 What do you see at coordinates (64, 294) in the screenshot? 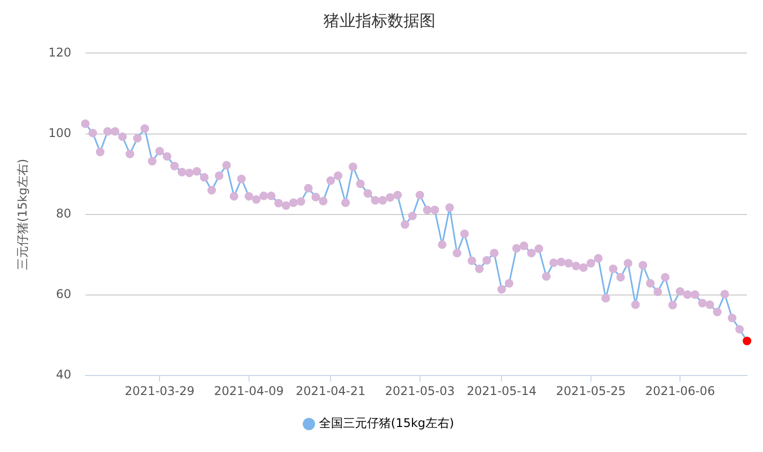
I see `y-tick-label: 60` at bounding box center [64, 294].